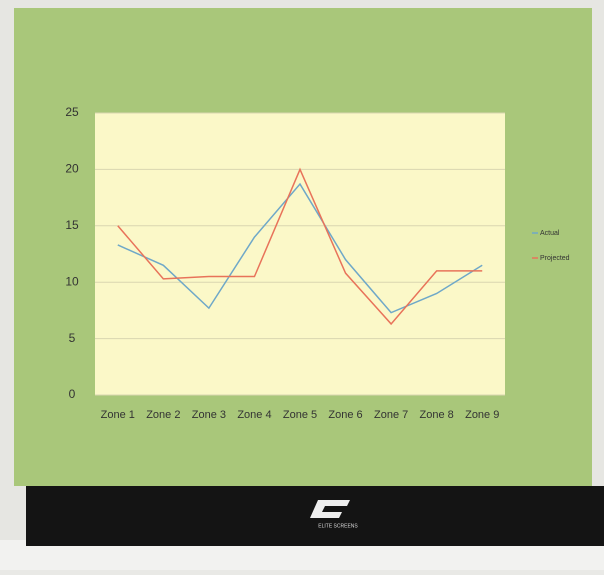  Describe the element at coordinates (254, 415) in the screenshot. I see `x-tick-label: Zone 4` at that location.